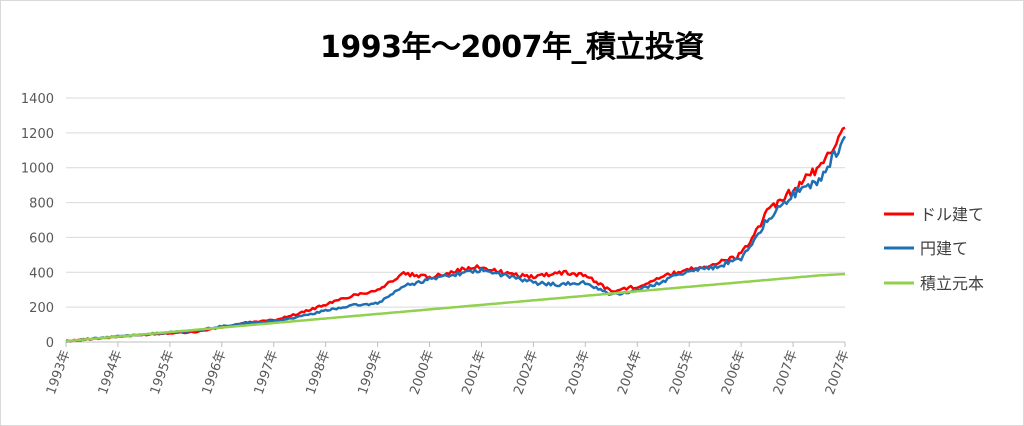 This screenshot has width=1024, height=426. Describe the element at coordinates (41, 238) in the screenshot. I see `y-tick-label: 600` at that location.